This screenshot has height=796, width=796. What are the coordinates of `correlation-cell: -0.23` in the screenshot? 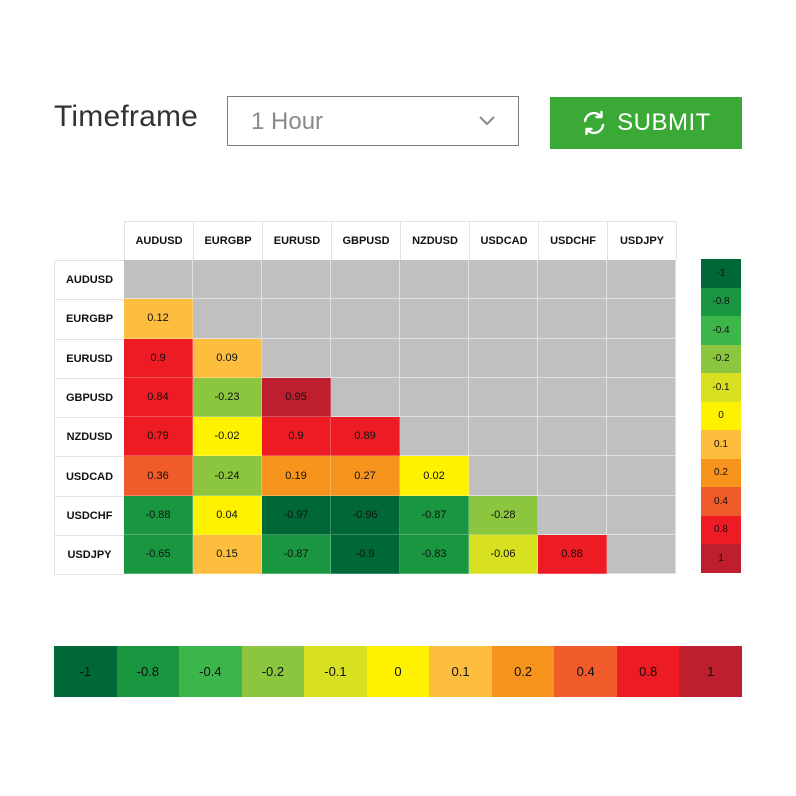 It's located at (227, 397).